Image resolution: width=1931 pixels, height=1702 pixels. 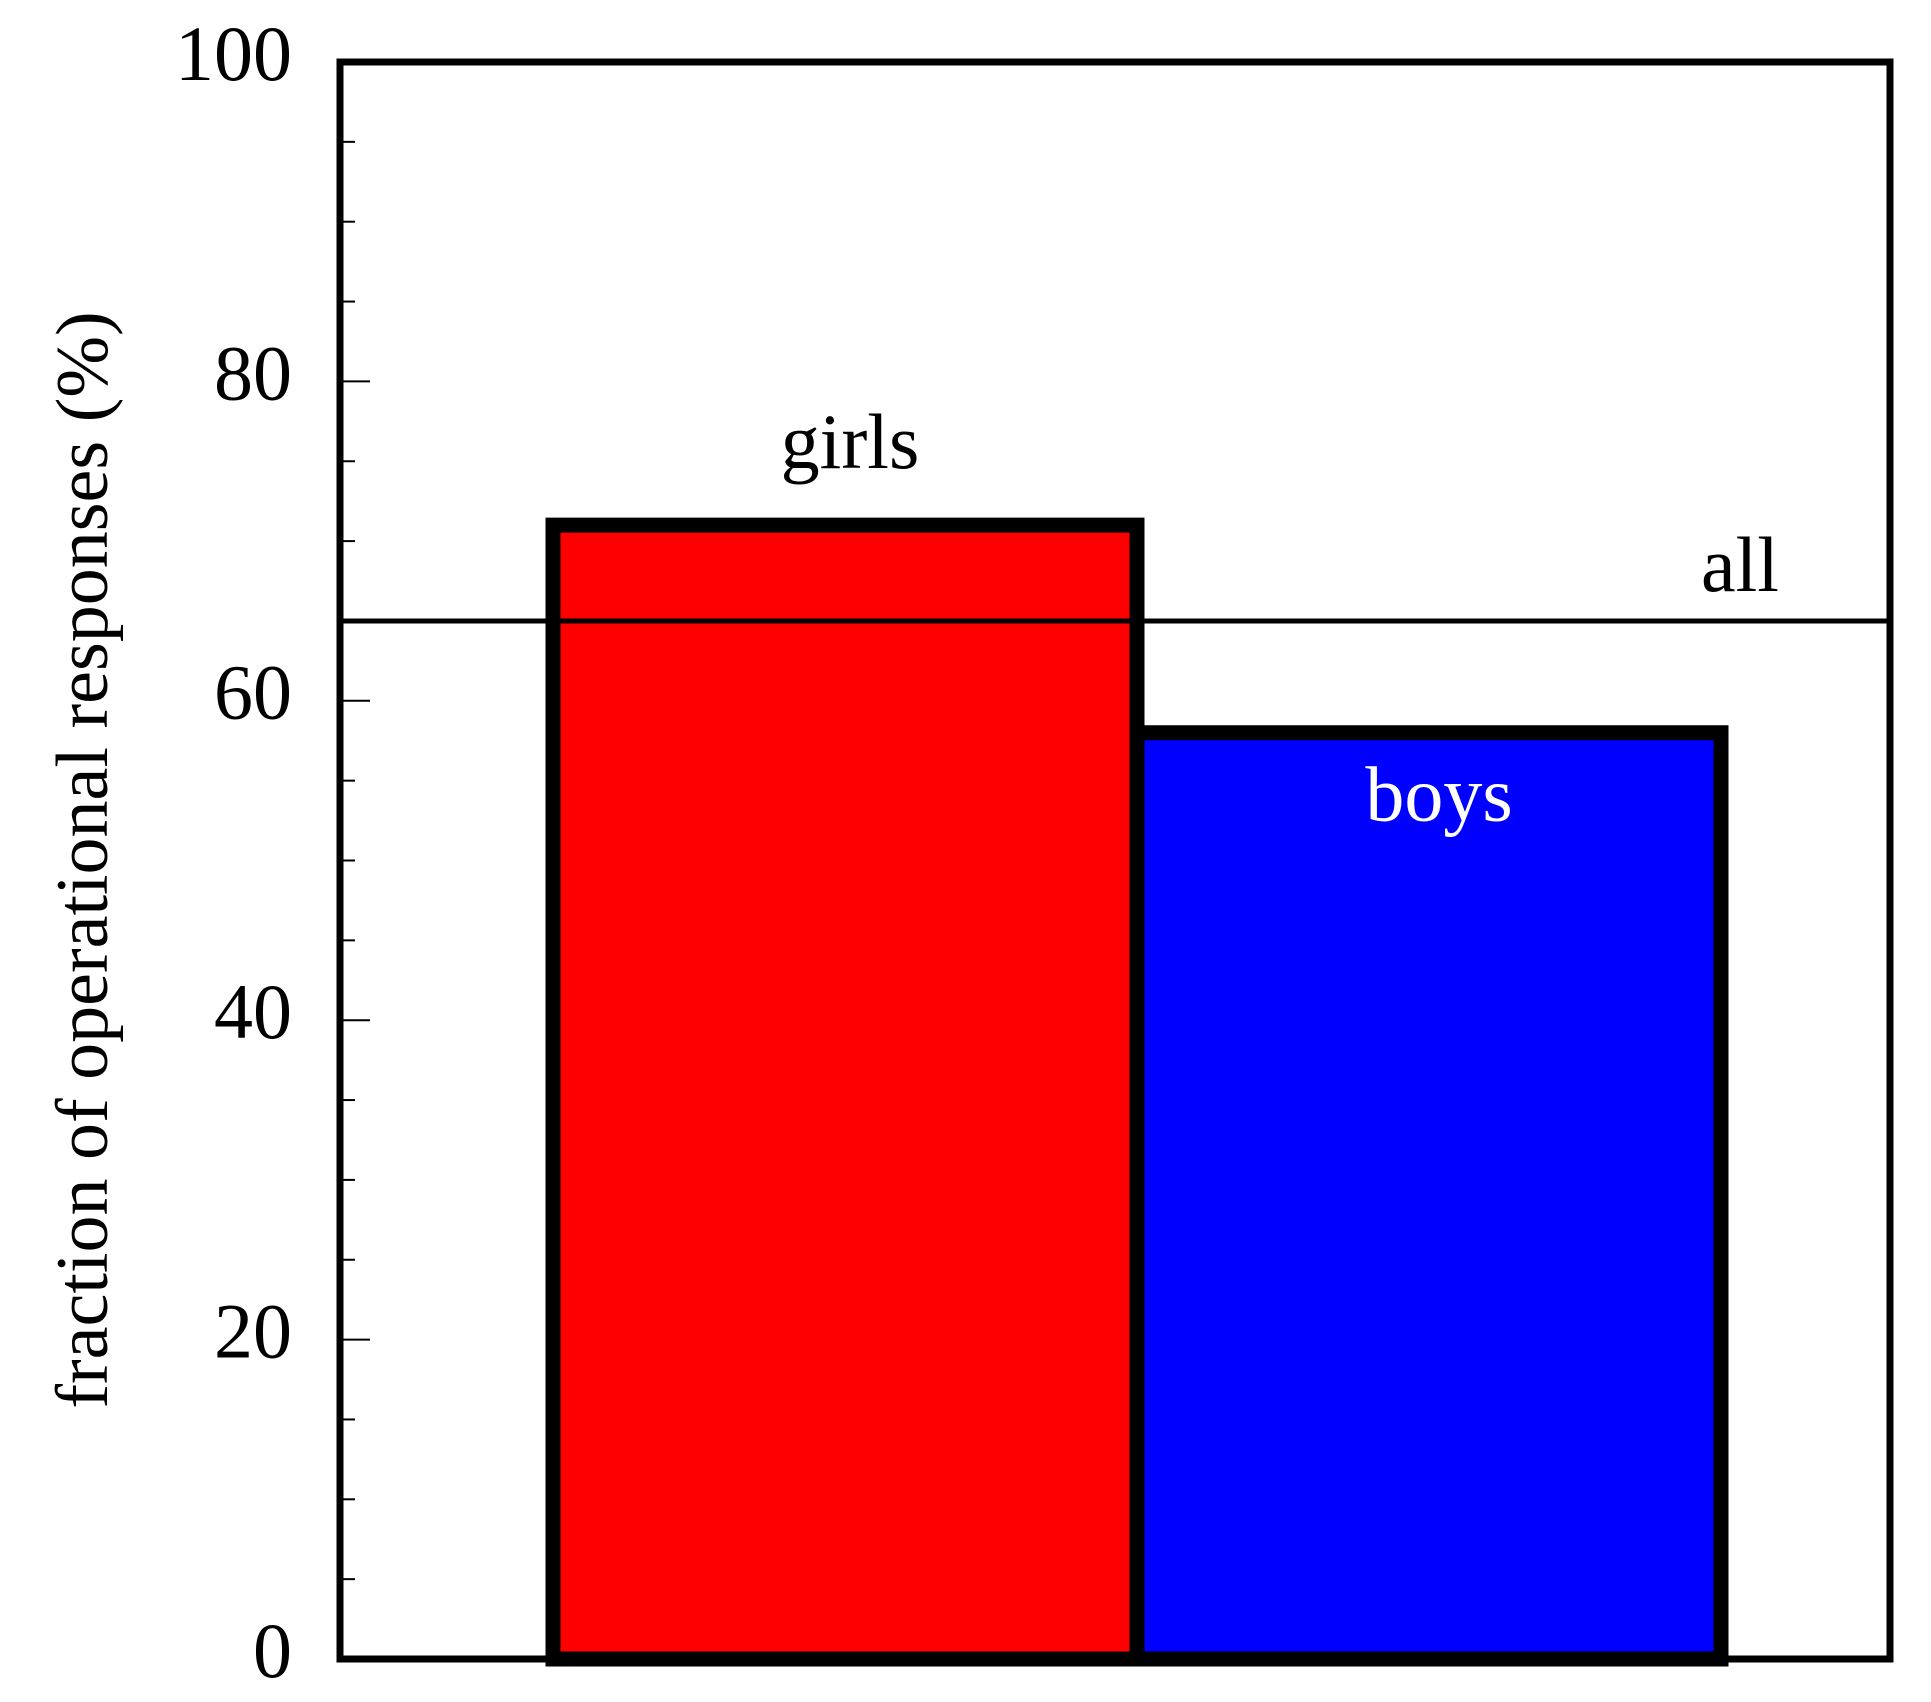 What do you see at coordinates (272, 1650) in the screenshot?
I see `y-tick-label: 0` at bounding box center [272, 1650].